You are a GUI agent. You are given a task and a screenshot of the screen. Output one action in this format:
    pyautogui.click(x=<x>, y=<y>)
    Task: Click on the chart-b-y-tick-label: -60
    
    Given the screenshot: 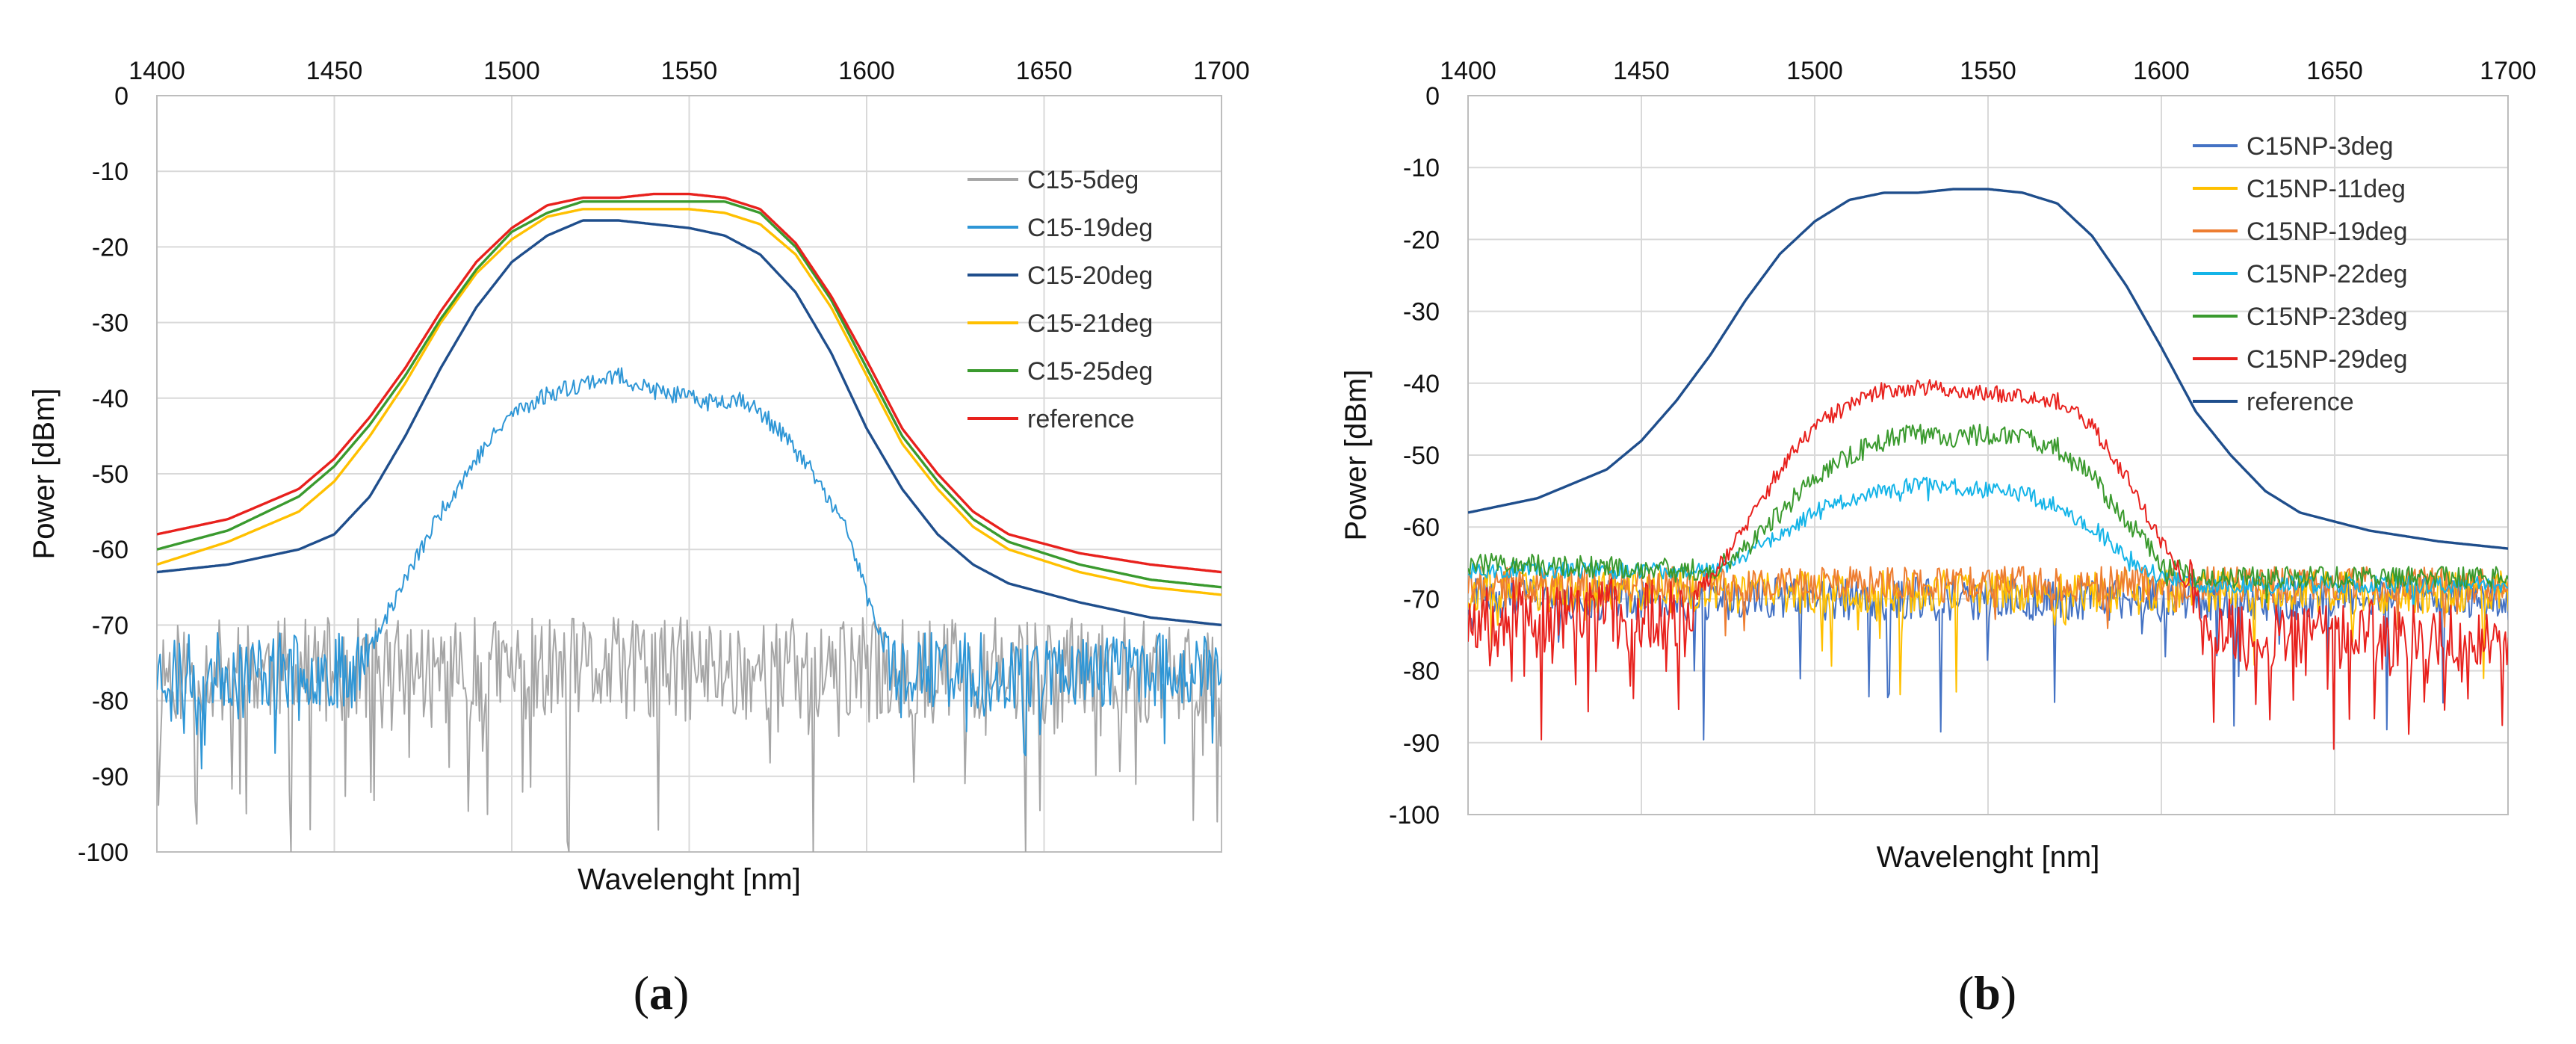 What is the action you would take?
    pyautogui.click(x=1421, y=527)
    